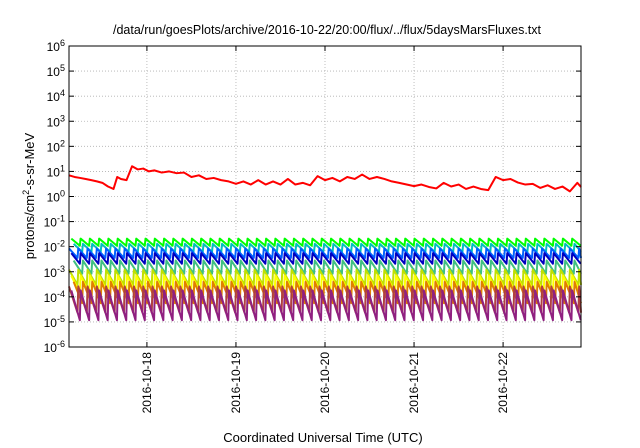  I want to click on y-tick-label: 10⁰, so click(56, 197).